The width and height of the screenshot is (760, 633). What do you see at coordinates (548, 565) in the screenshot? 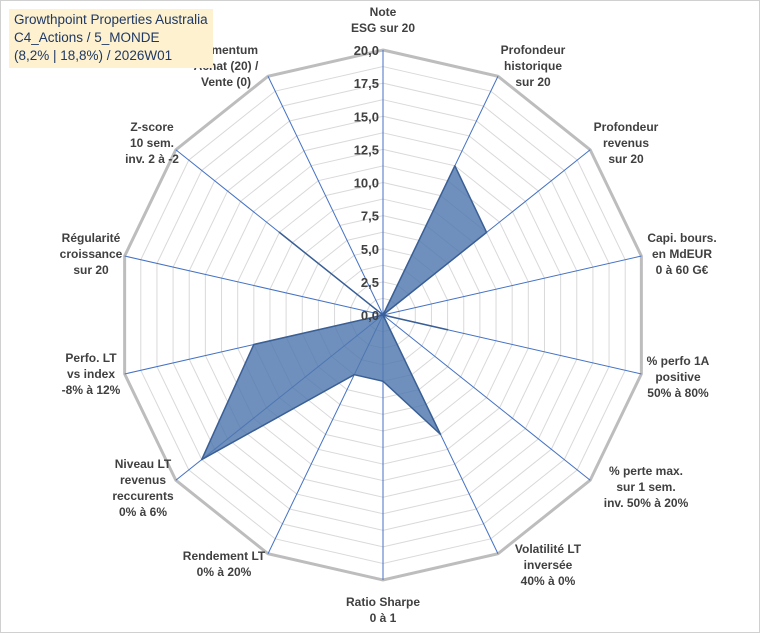
I see `axis-label: Volatilité LT inversée 40% à 0%` at bounding box center [548, 565].